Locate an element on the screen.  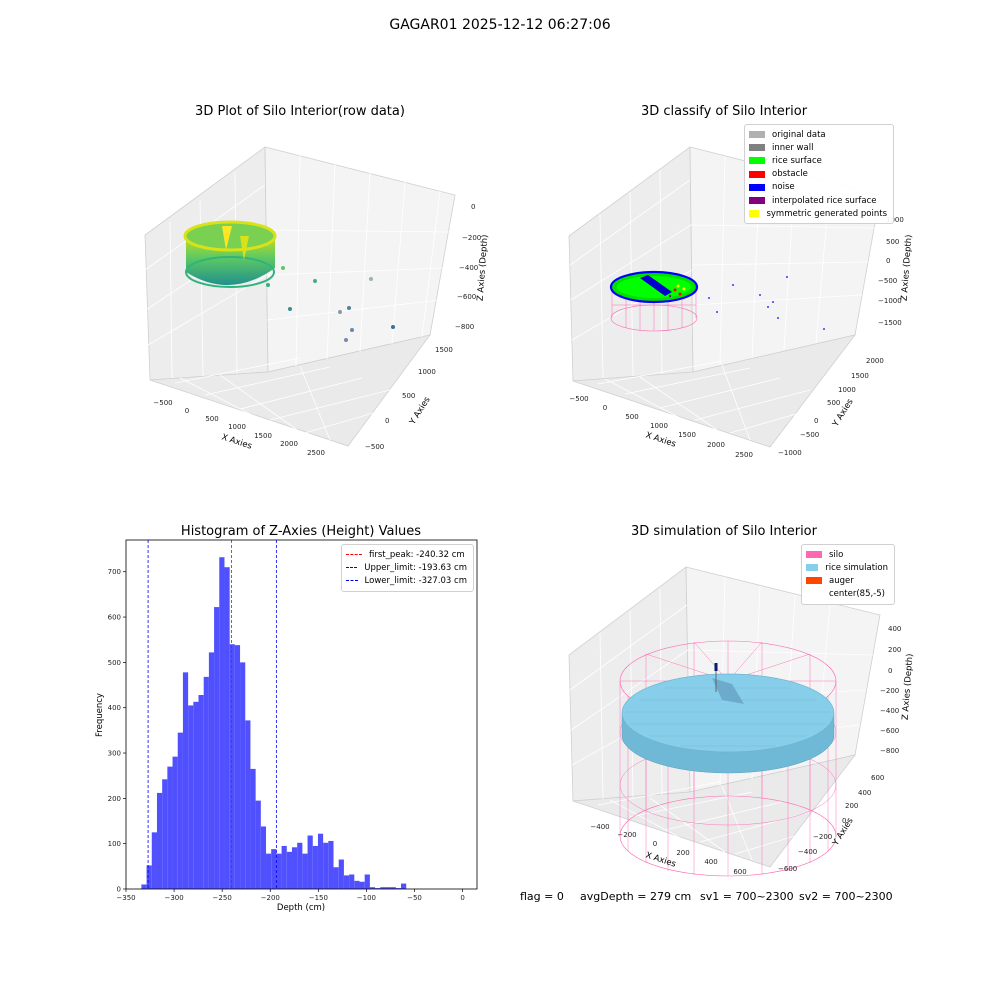
panel1-ytick: 1500 is located at coordinates (444, 350).